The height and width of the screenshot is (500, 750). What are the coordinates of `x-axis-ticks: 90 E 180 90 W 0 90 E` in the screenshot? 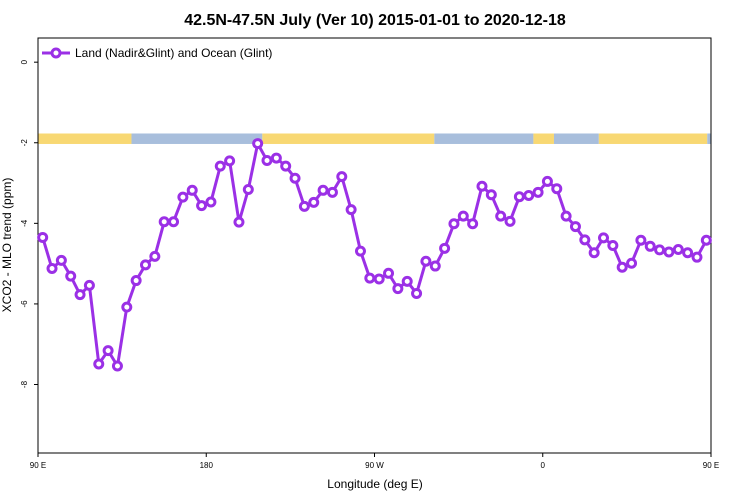 It's located at (374, 461).